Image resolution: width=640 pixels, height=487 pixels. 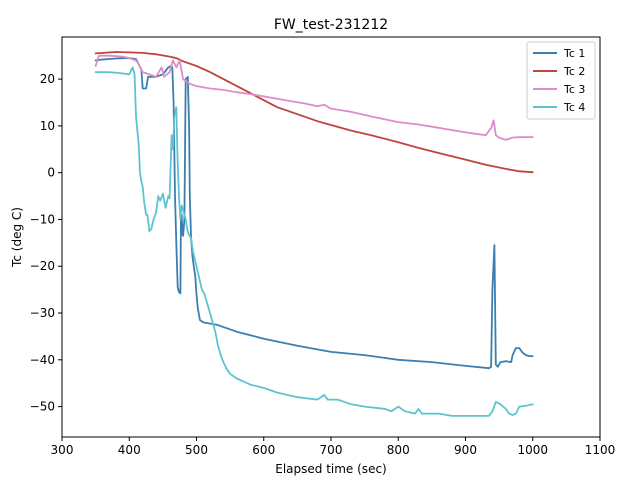 What do you see at coordinates (47, 79) in the screenshot?
I see `y-tick-label: 20` at bounding box center [47, 79].